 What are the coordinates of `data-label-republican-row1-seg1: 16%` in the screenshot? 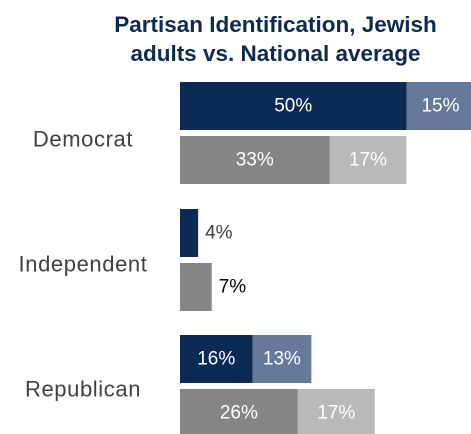 It's located at (216, 359).